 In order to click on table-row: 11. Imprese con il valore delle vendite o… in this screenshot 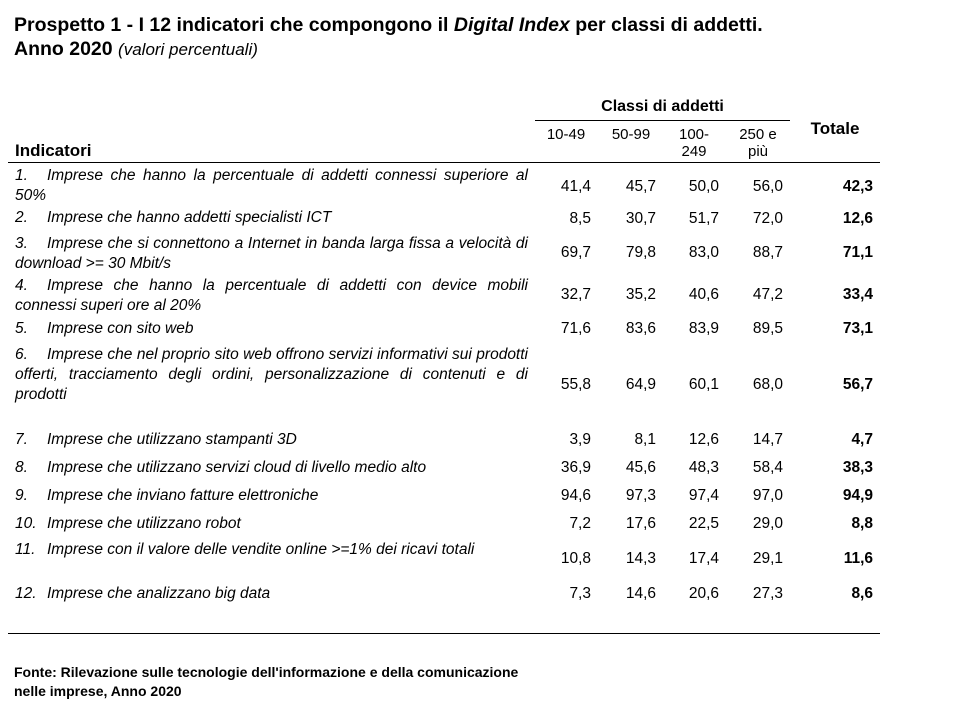, I will do `click(478, 560)`.